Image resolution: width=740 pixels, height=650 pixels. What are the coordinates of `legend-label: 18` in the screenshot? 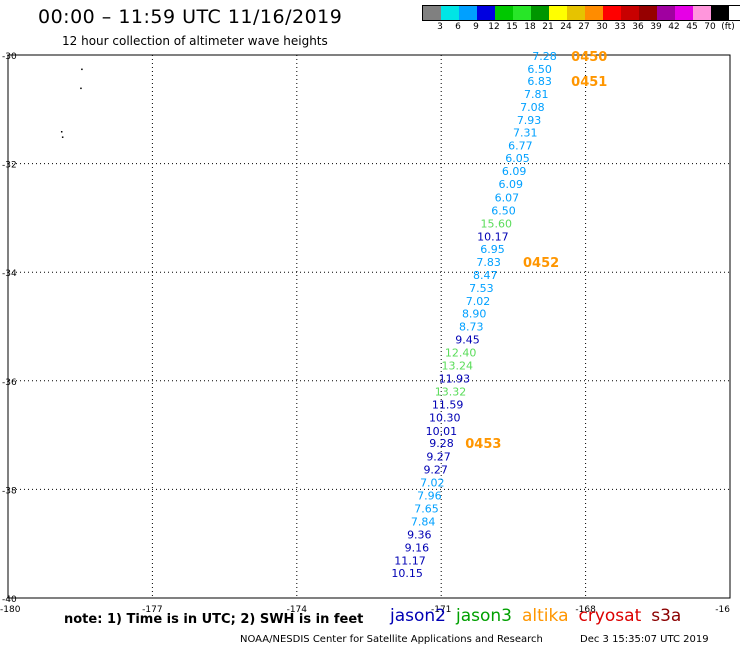 It's located at (530, 27).